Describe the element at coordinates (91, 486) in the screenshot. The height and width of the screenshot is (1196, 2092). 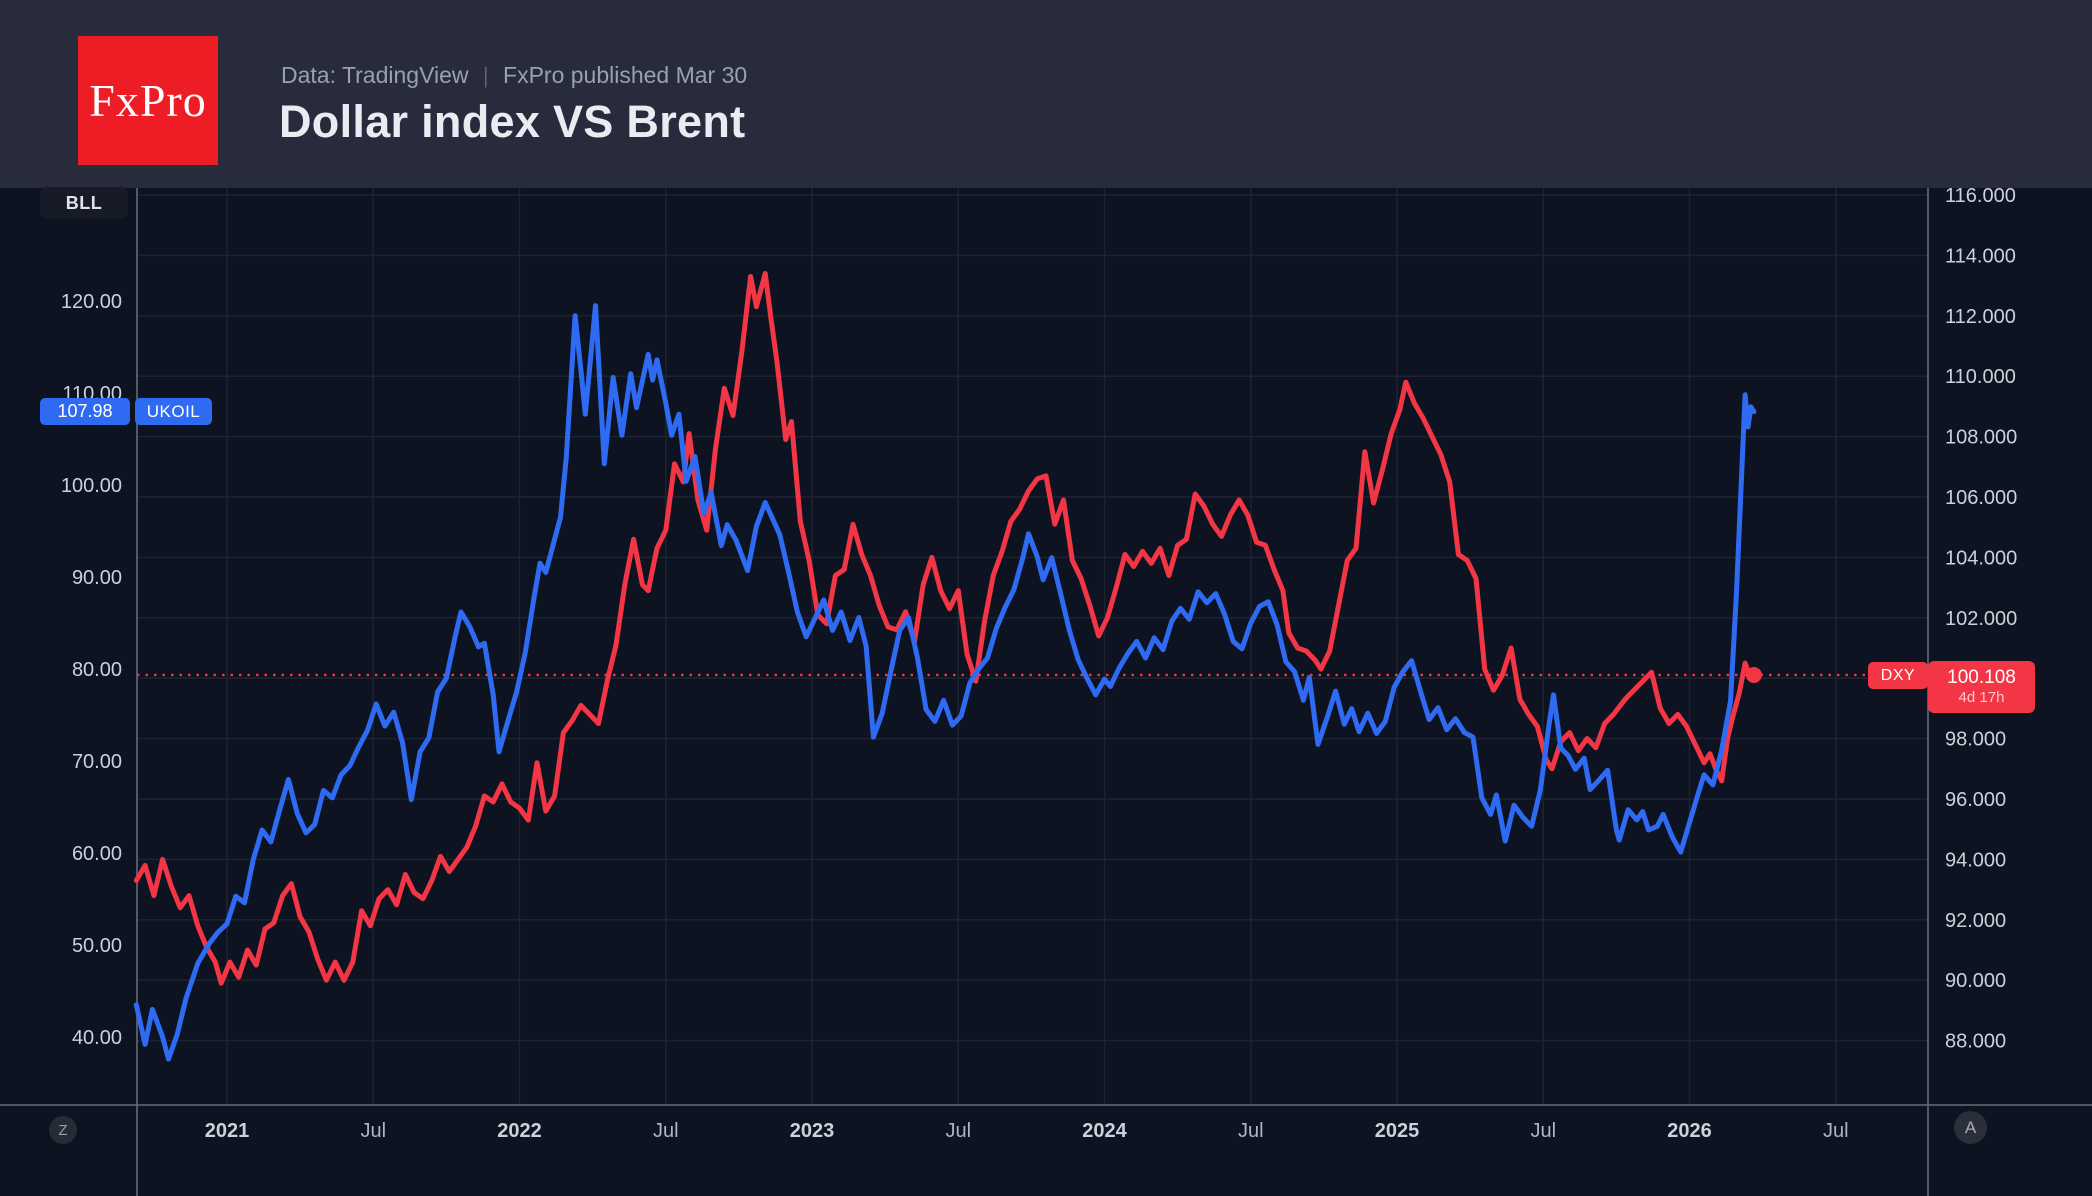
I see `svg-text: 100.00` at that location.